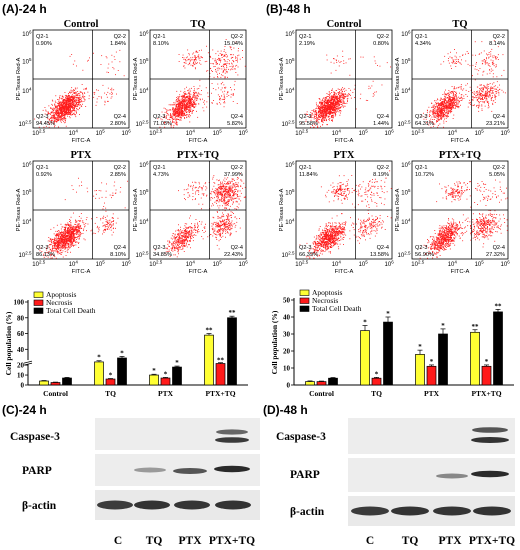 This screenshot has width=520, height=550. What do you see at coordinates (23, 386) in the screenshot?
I see `y-tick-label: 0` at bounding box center [23, 386].